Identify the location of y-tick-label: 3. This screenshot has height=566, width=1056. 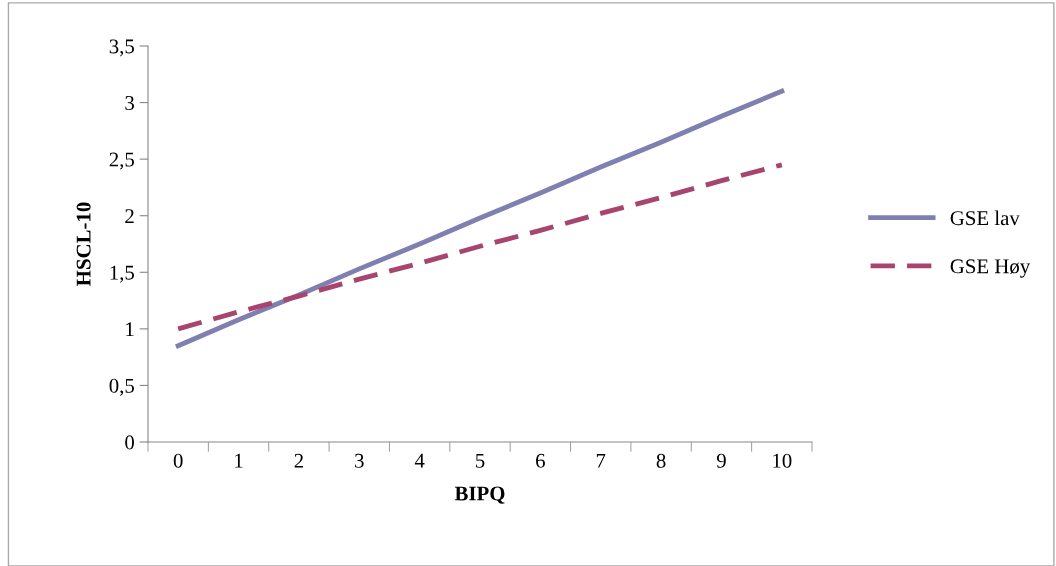
(129, 103).